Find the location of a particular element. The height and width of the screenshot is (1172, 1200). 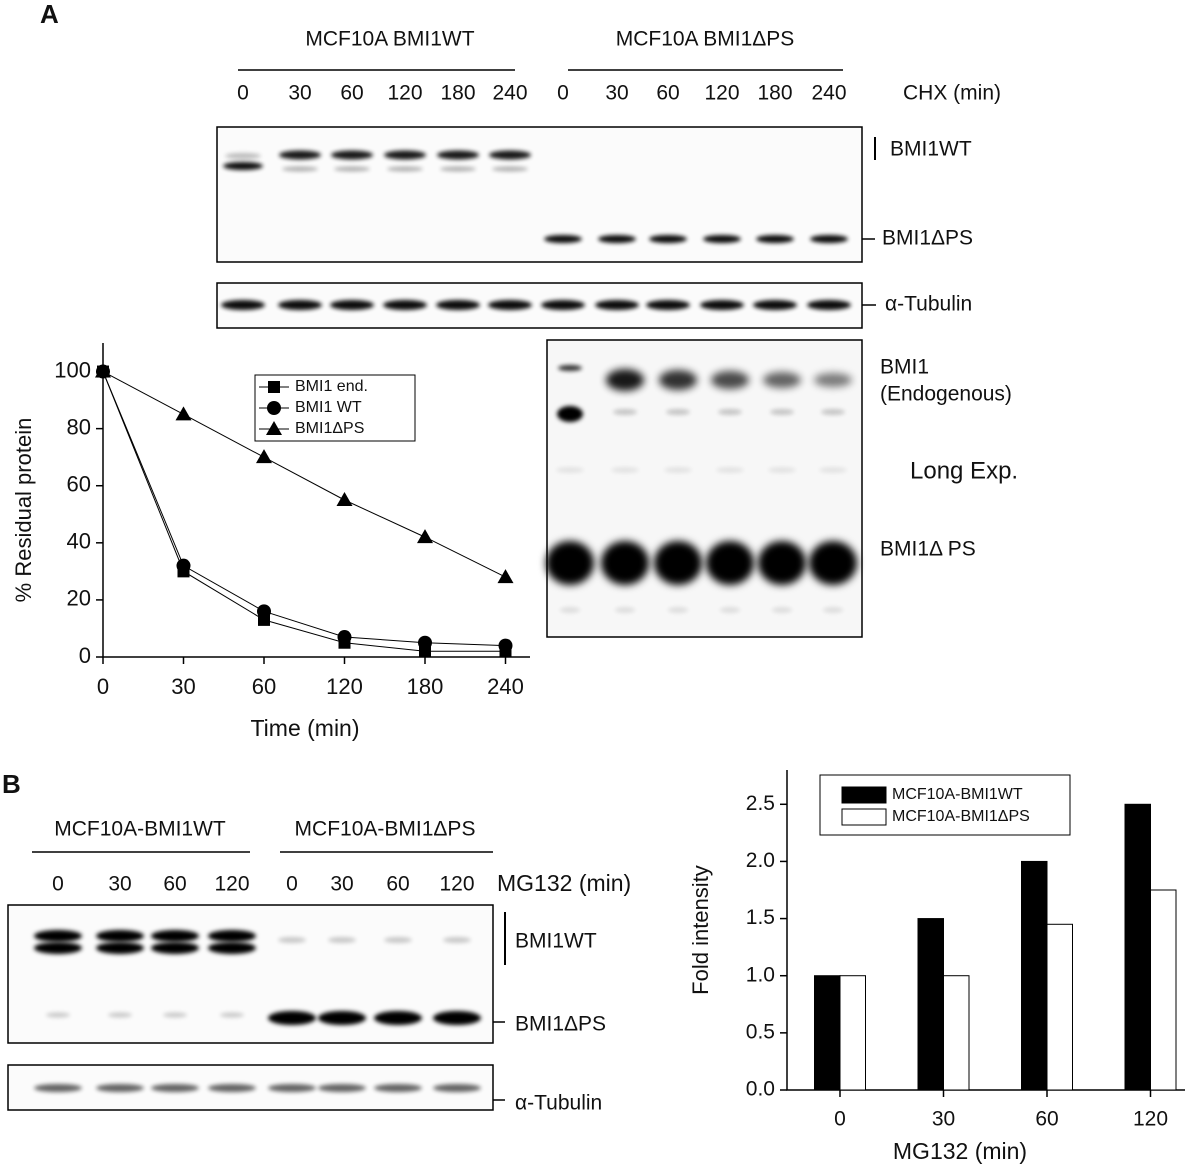

x-axis-title: MG132 (min) is located at coordinates (960, 1151).